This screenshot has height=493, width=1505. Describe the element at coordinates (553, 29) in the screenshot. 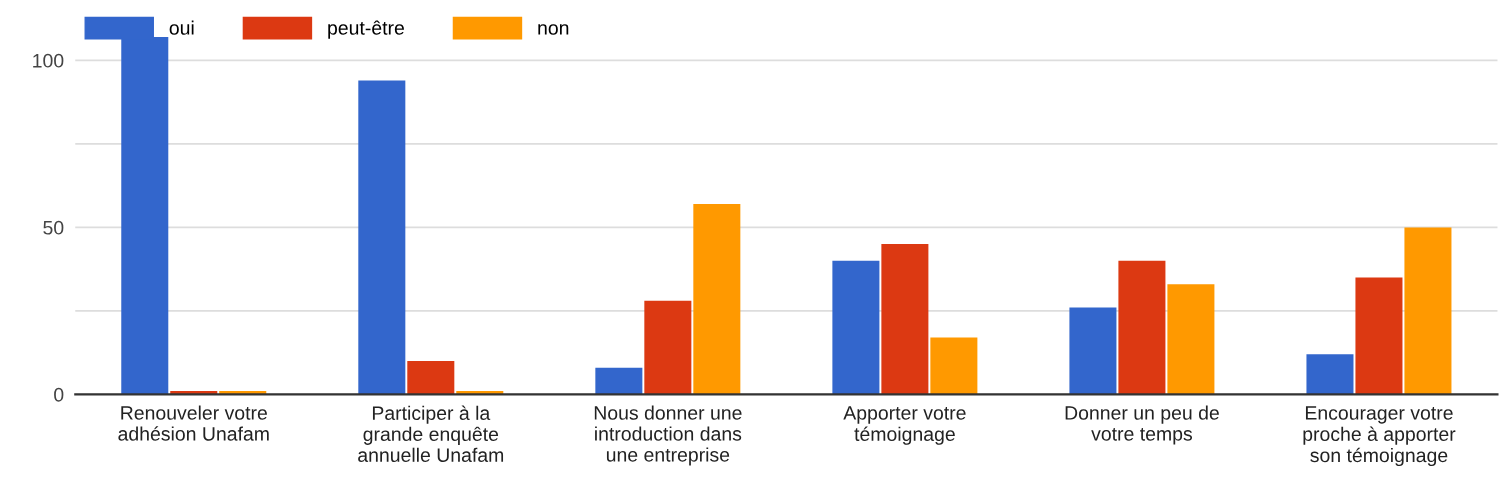

I see `legend-label: non` at that location.